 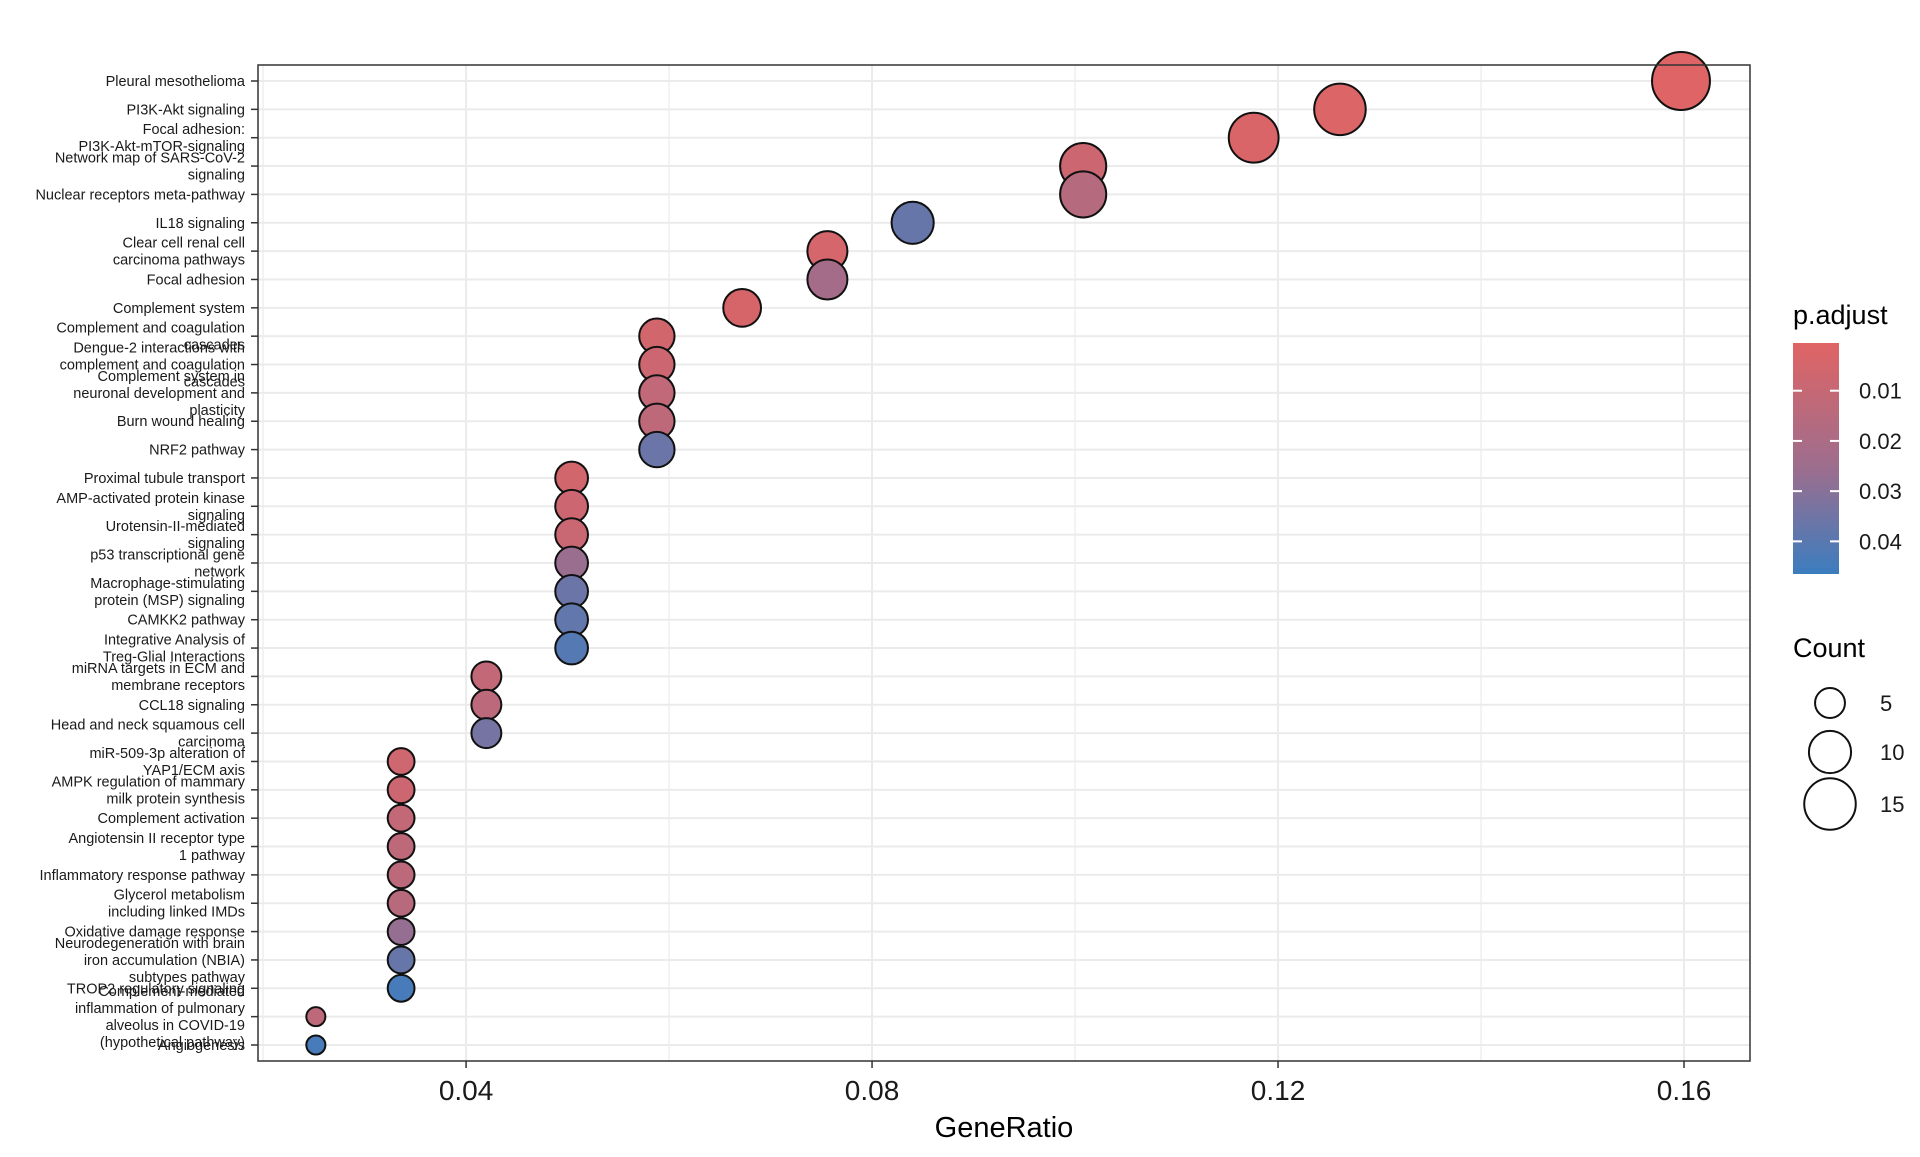 I want to click on x-tick-label: 0.04, so click(x=466, y=1090).